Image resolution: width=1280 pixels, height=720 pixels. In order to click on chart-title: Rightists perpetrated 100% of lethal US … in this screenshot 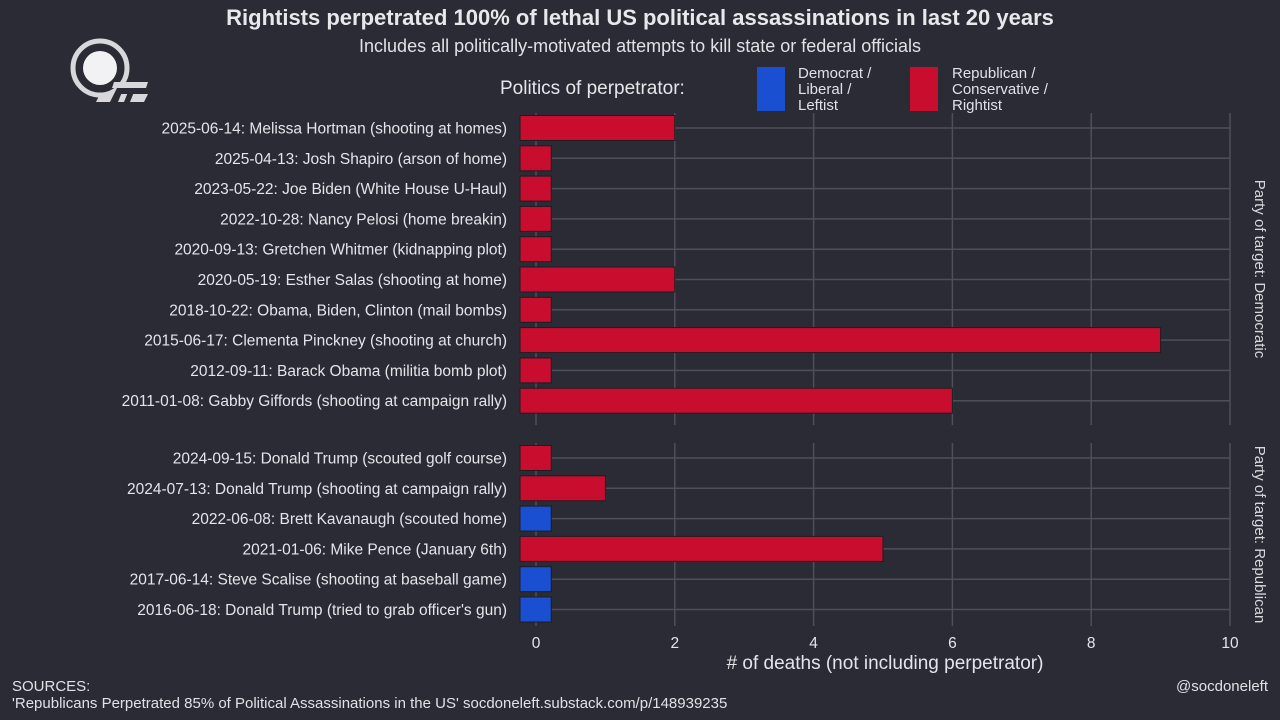, I will do `click(640, 17)`.